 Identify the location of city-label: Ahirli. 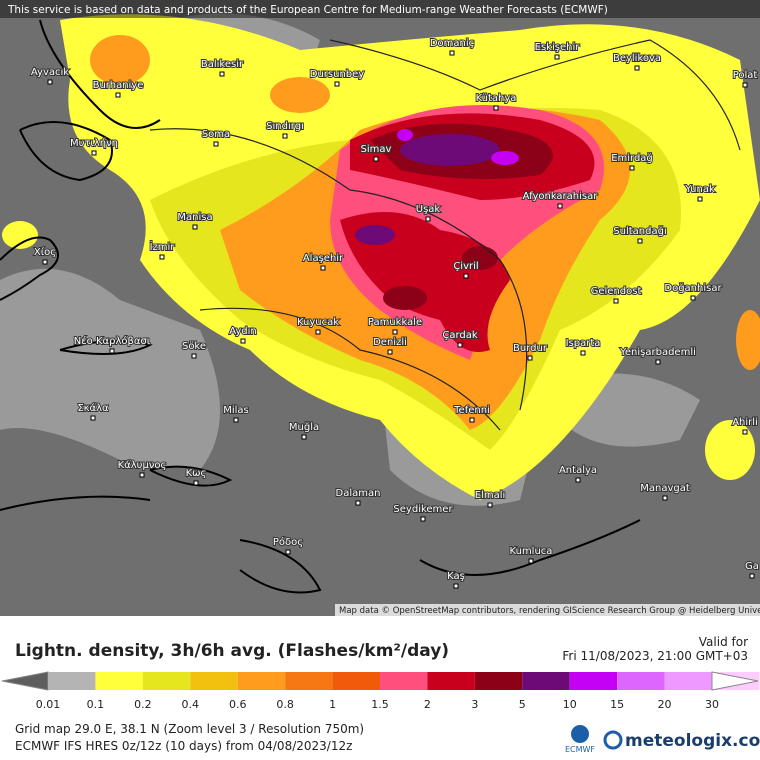
(745, 422).